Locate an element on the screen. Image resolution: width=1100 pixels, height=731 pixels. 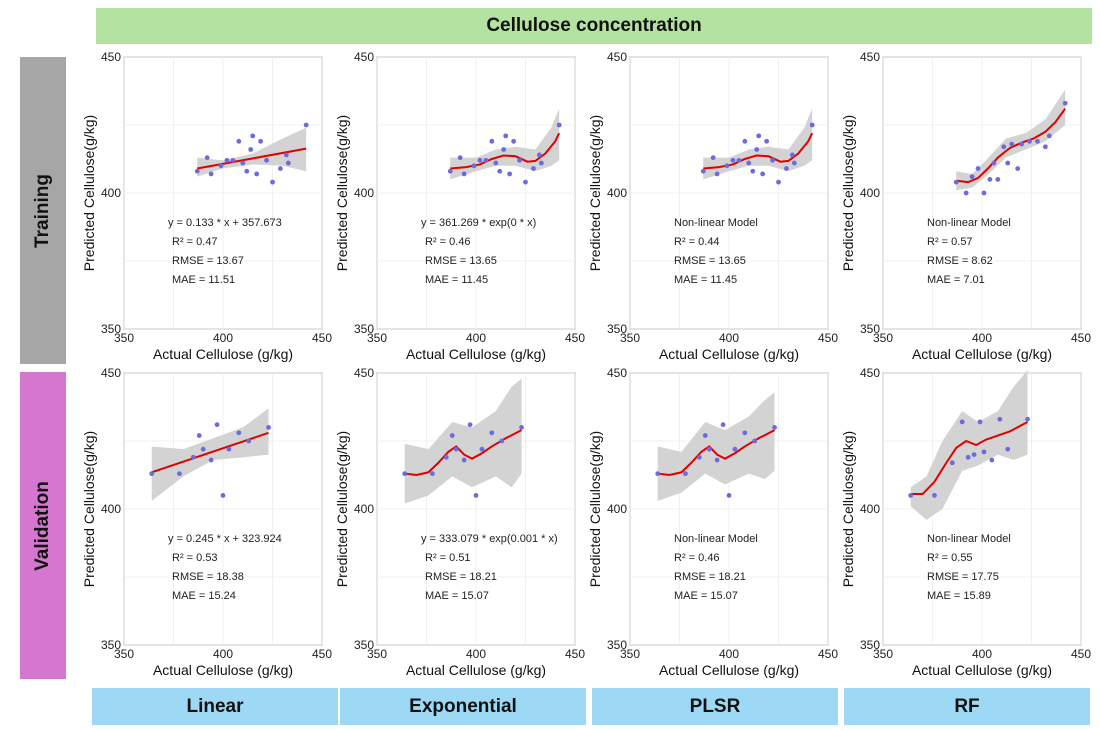
metric-label: MAE = 11.51 is located at coordinates (203, 280).